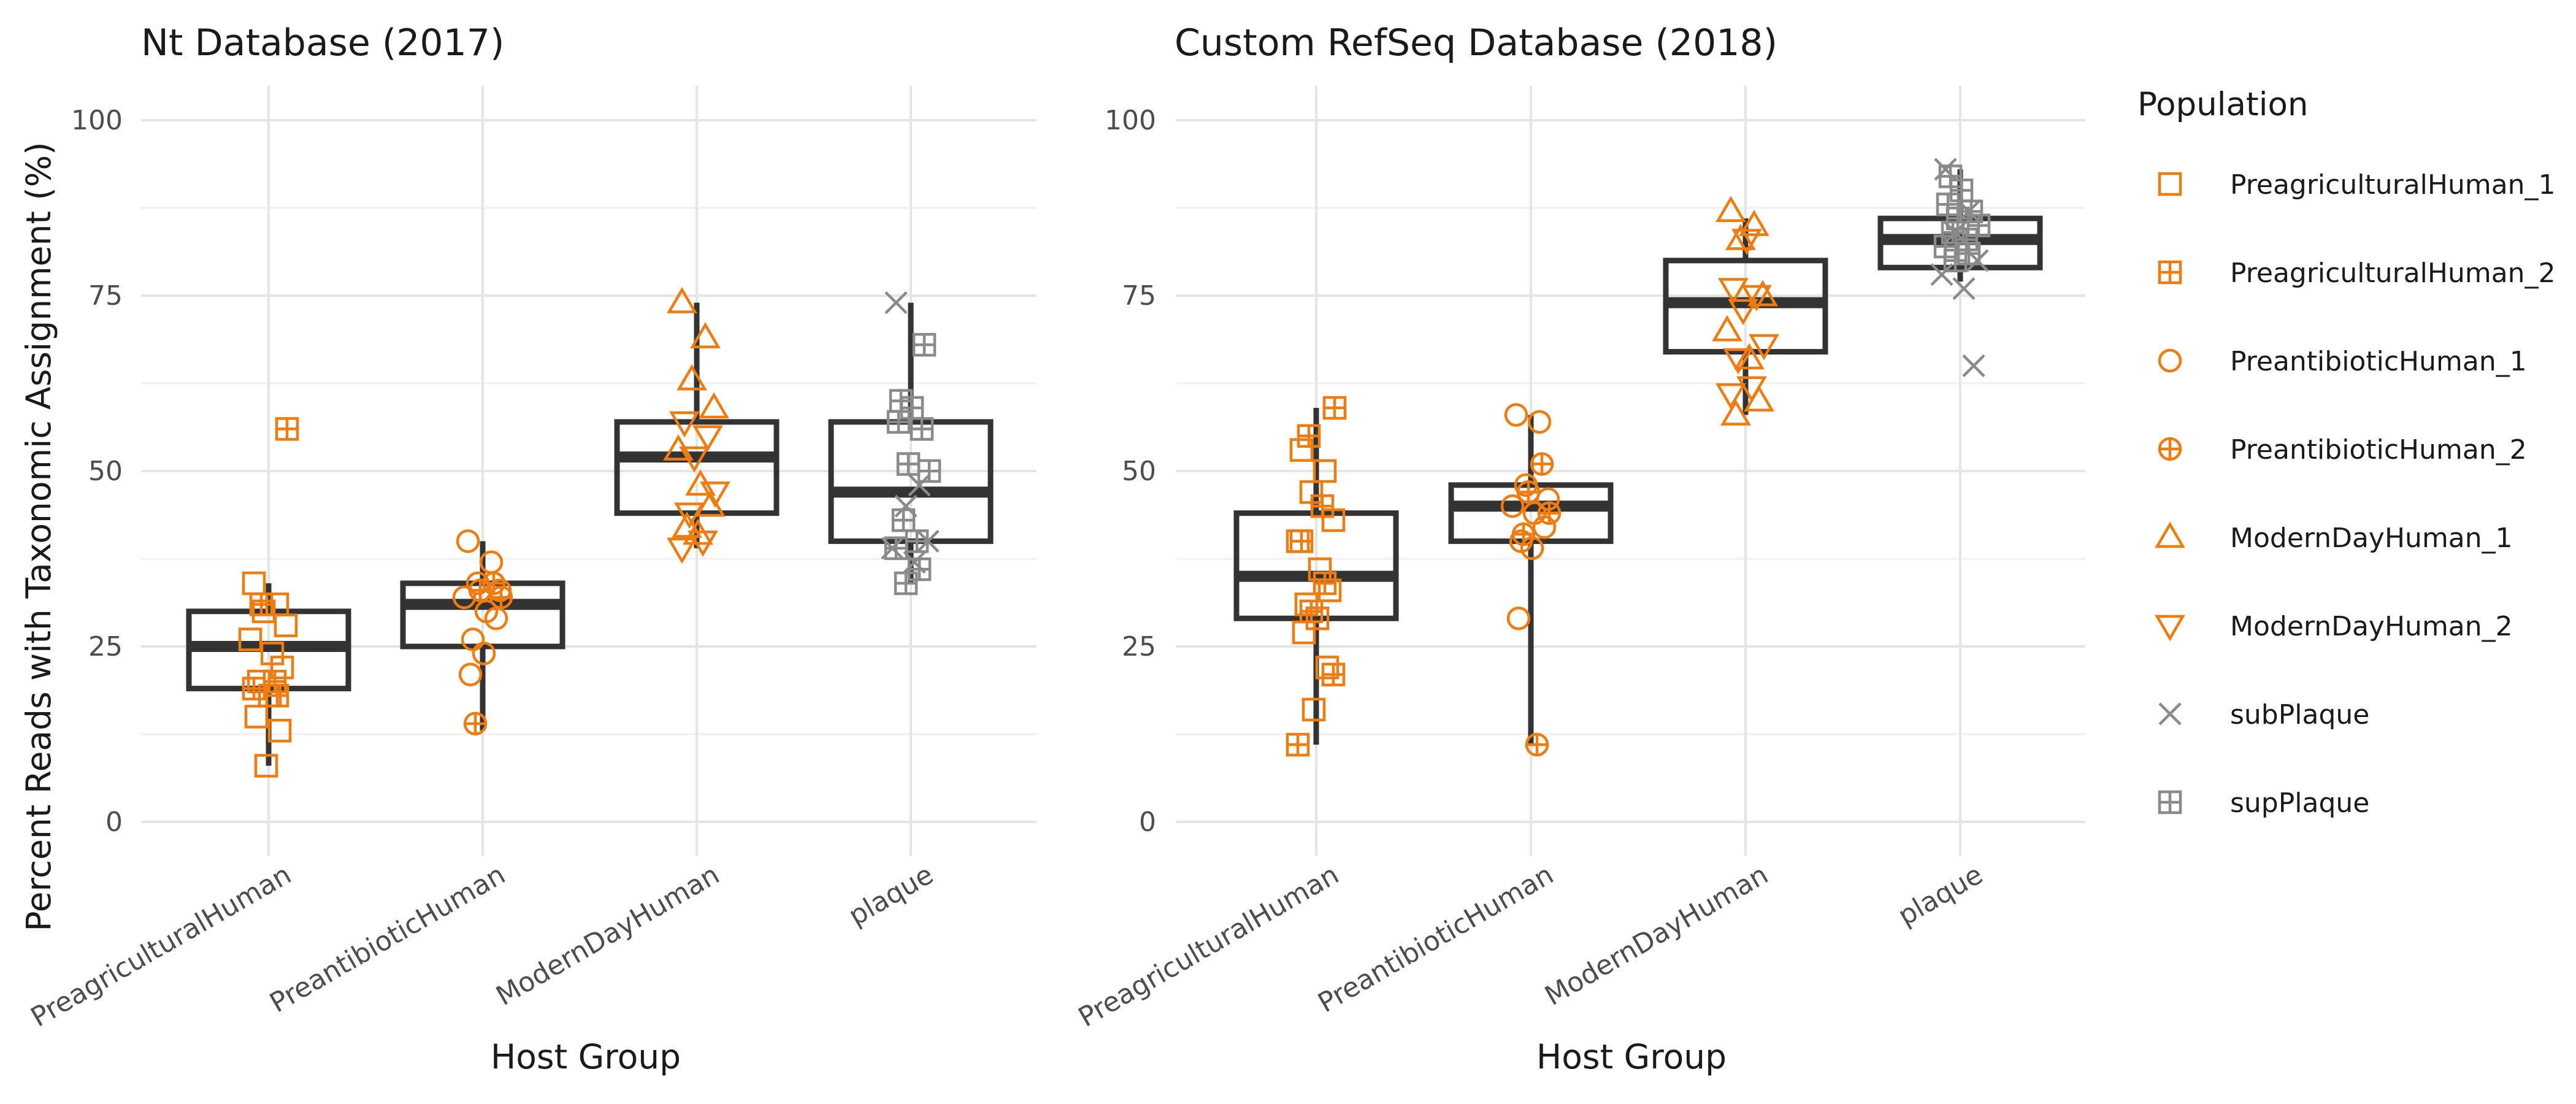 This screenshot has width=2576, height=1104. What do you see at coordinates (2393, 185) in the screenshot?
I see `legend-label: PreagriculturalHuman_1` at bounding box center [2393, 185].